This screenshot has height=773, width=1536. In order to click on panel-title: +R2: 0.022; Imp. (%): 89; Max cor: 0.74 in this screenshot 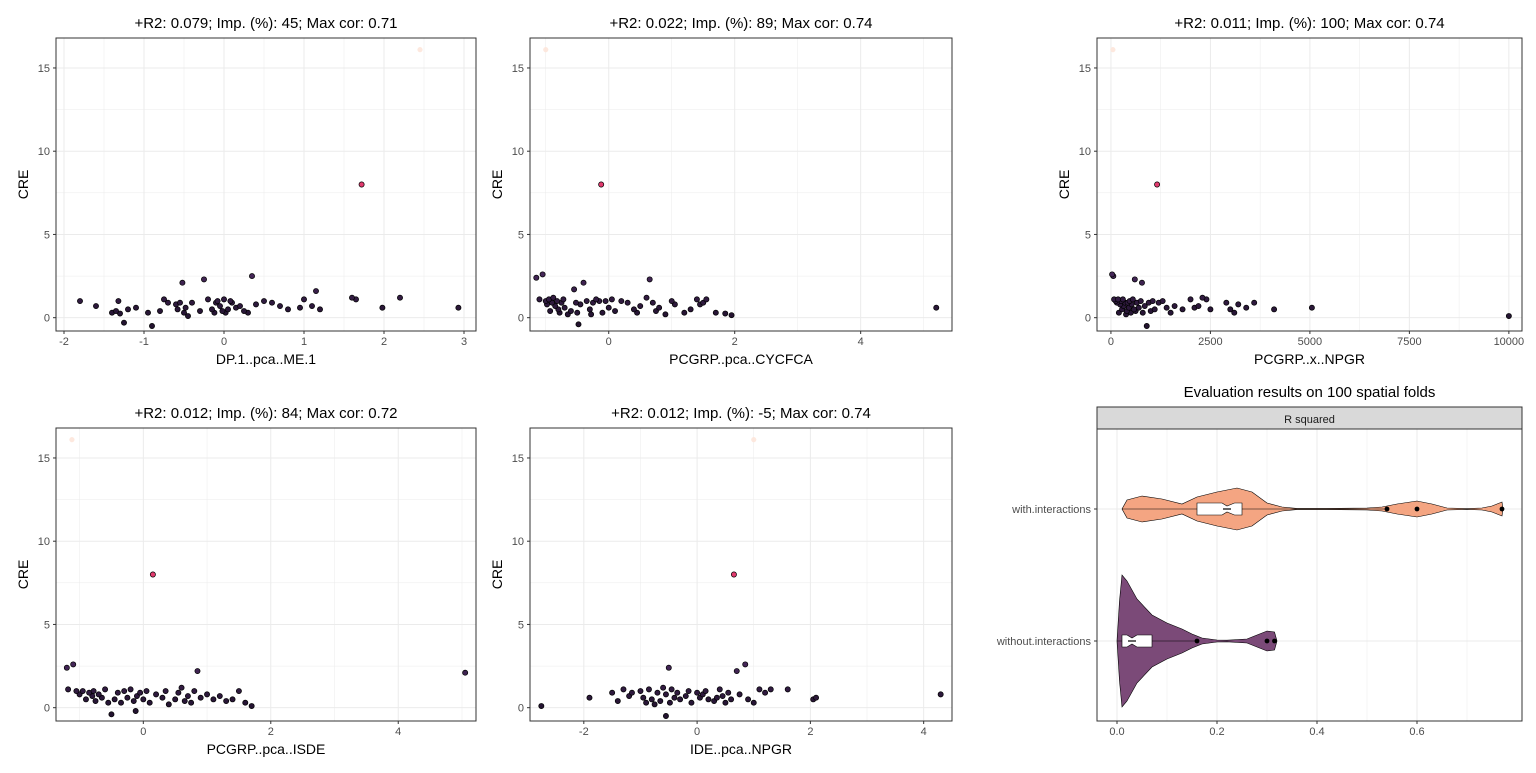, I will do `click(740, 23)`.